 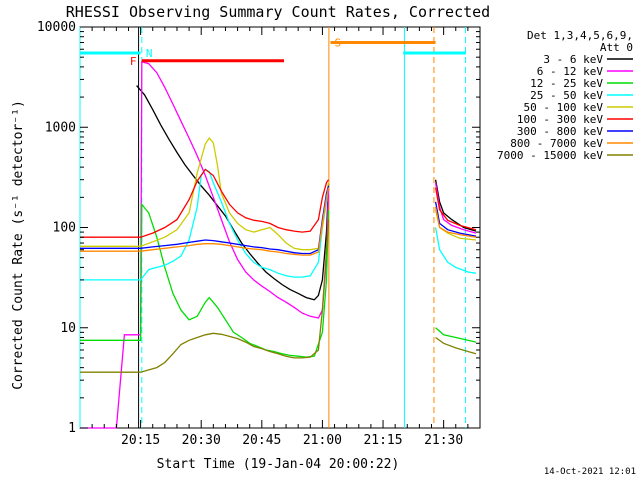 I want to click on legend-entry-label: 300 - 800 keV, so click(x=560, y=131).